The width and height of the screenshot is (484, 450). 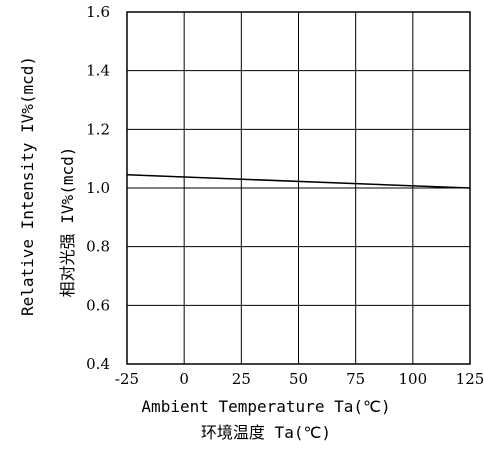 I want to click on y-axis-title: Relative Intensity IV%(mcd), so click(x=27, y=186).